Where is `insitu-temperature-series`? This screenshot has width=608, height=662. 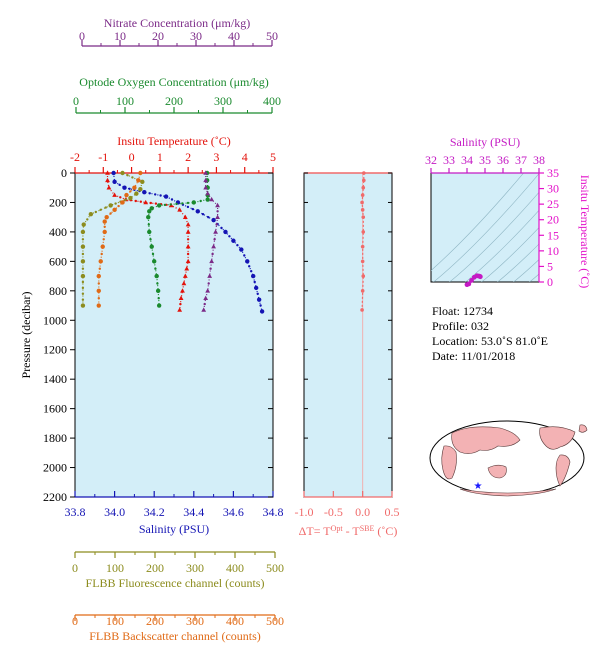
insitu-temperature-series is located at coordinates (148, 241).